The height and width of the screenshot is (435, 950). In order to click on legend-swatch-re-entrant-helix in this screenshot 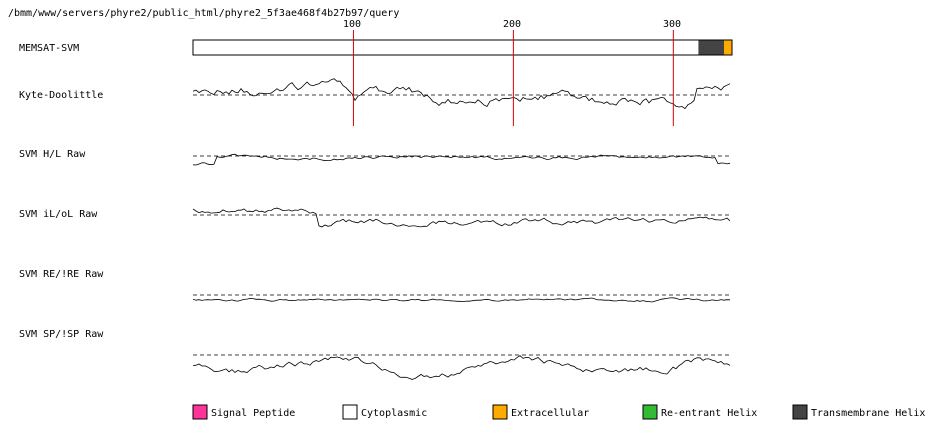, I will do `click(650, 412)`.